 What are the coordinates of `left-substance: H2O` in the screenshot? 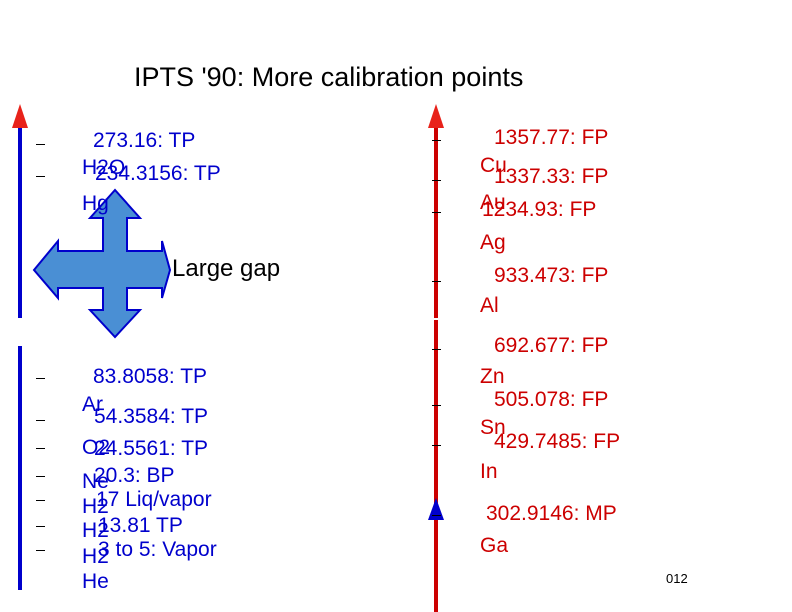 It's located at (104, 167).